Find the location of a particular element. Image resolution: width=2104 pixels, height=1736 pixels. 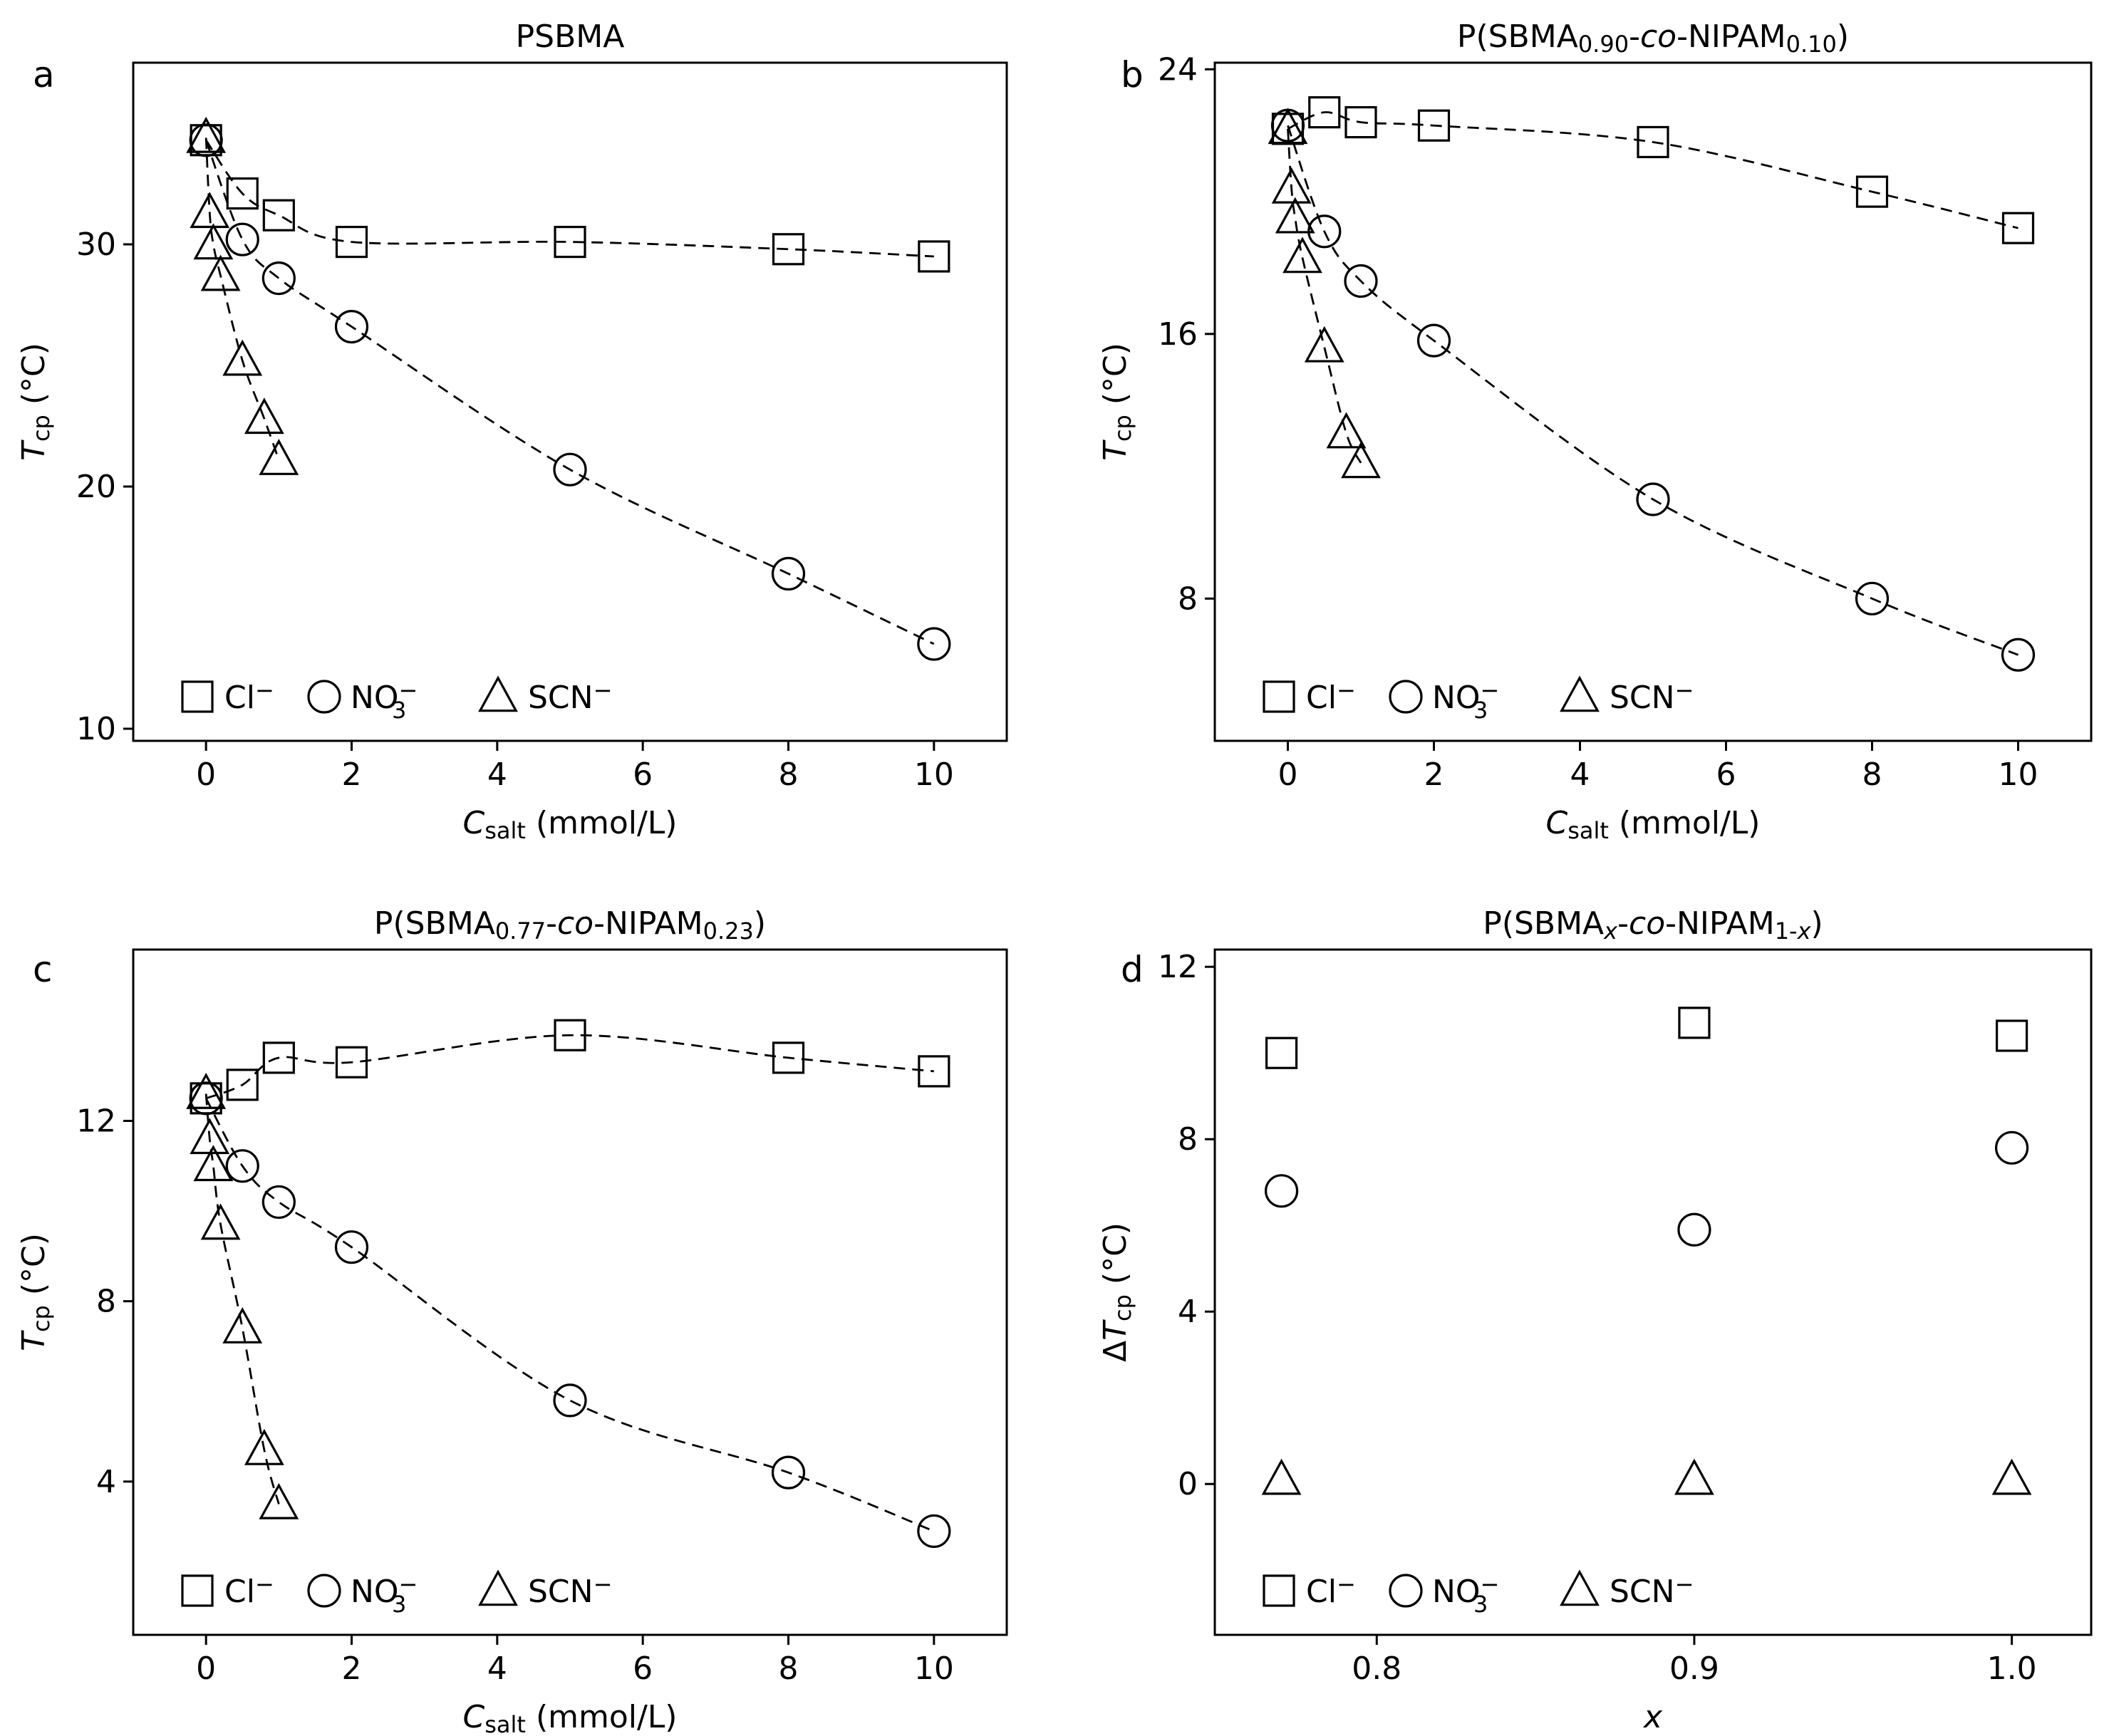

legend-label-subscript: 3 is located at coordinates (1480, 1605).